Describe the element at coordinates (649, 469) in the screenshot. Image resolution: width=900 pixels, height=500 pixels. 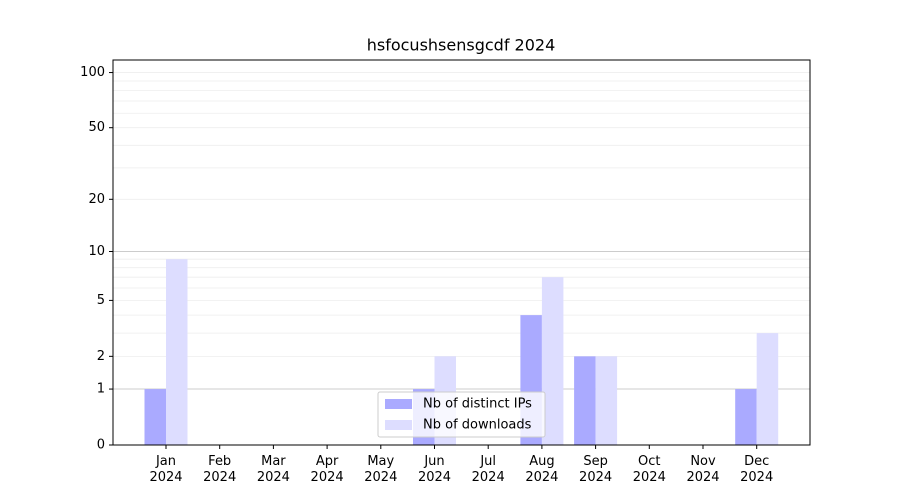
I see `x-tick-label: Oct 2024` at that location.